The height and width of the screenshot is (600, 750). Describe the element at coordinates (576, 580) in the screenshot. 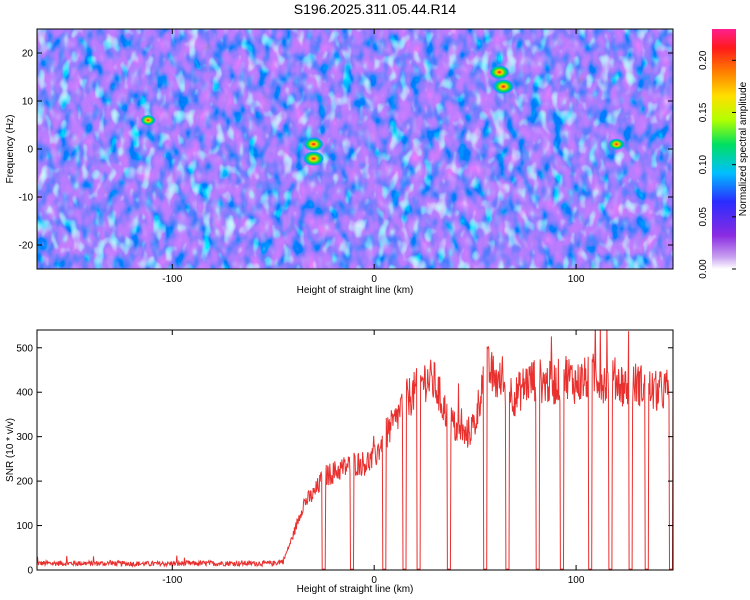

I see `snr-x-tick-label: 100` at that location.